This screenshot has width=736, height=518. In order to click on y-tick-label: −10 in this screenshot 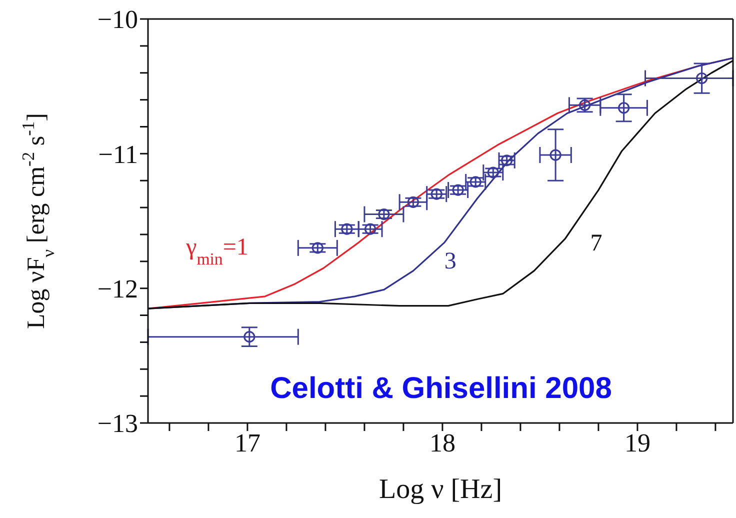, I will do `click(117, 19)`.